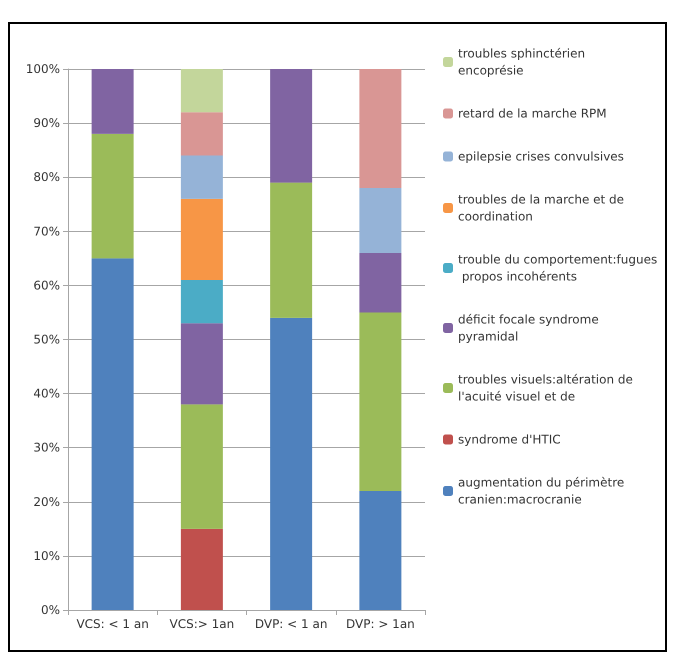 This screenshot has height=659, width=679. Describe the element at coordinates (46, 285) in the screenshot. I see `y-tick-label: 60%` at that location.